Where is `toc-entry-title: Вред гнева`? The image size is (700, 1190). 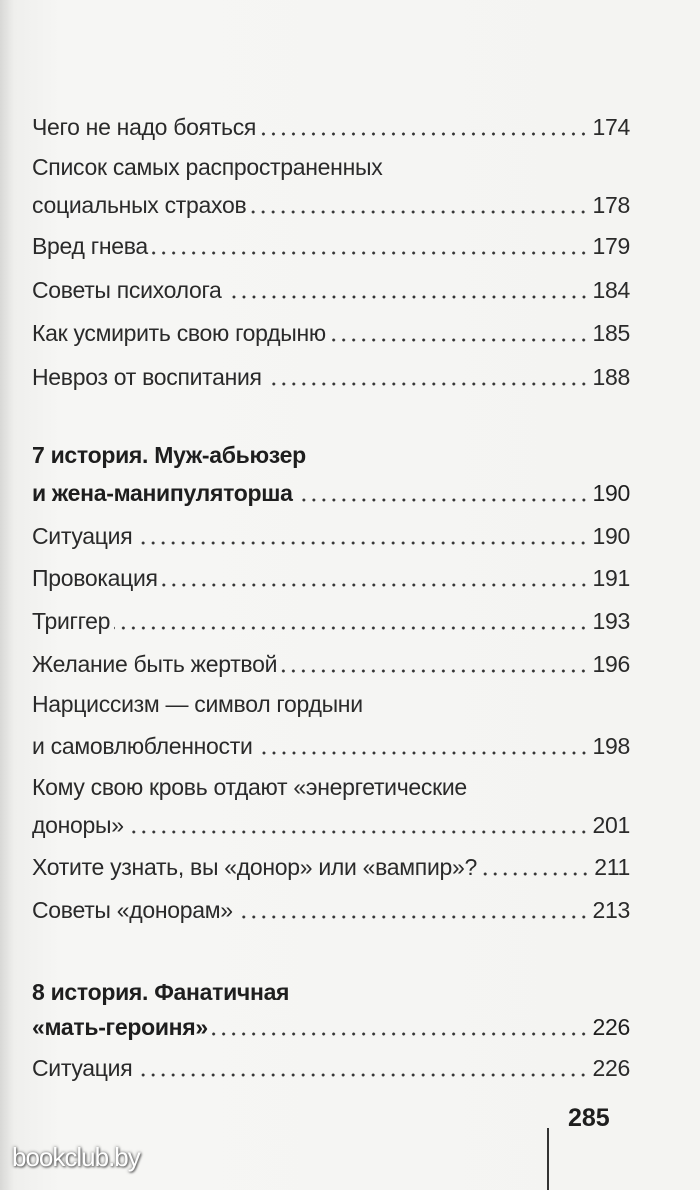 toc-entry-title: Вред гнева is located at coordinates (90, 246).